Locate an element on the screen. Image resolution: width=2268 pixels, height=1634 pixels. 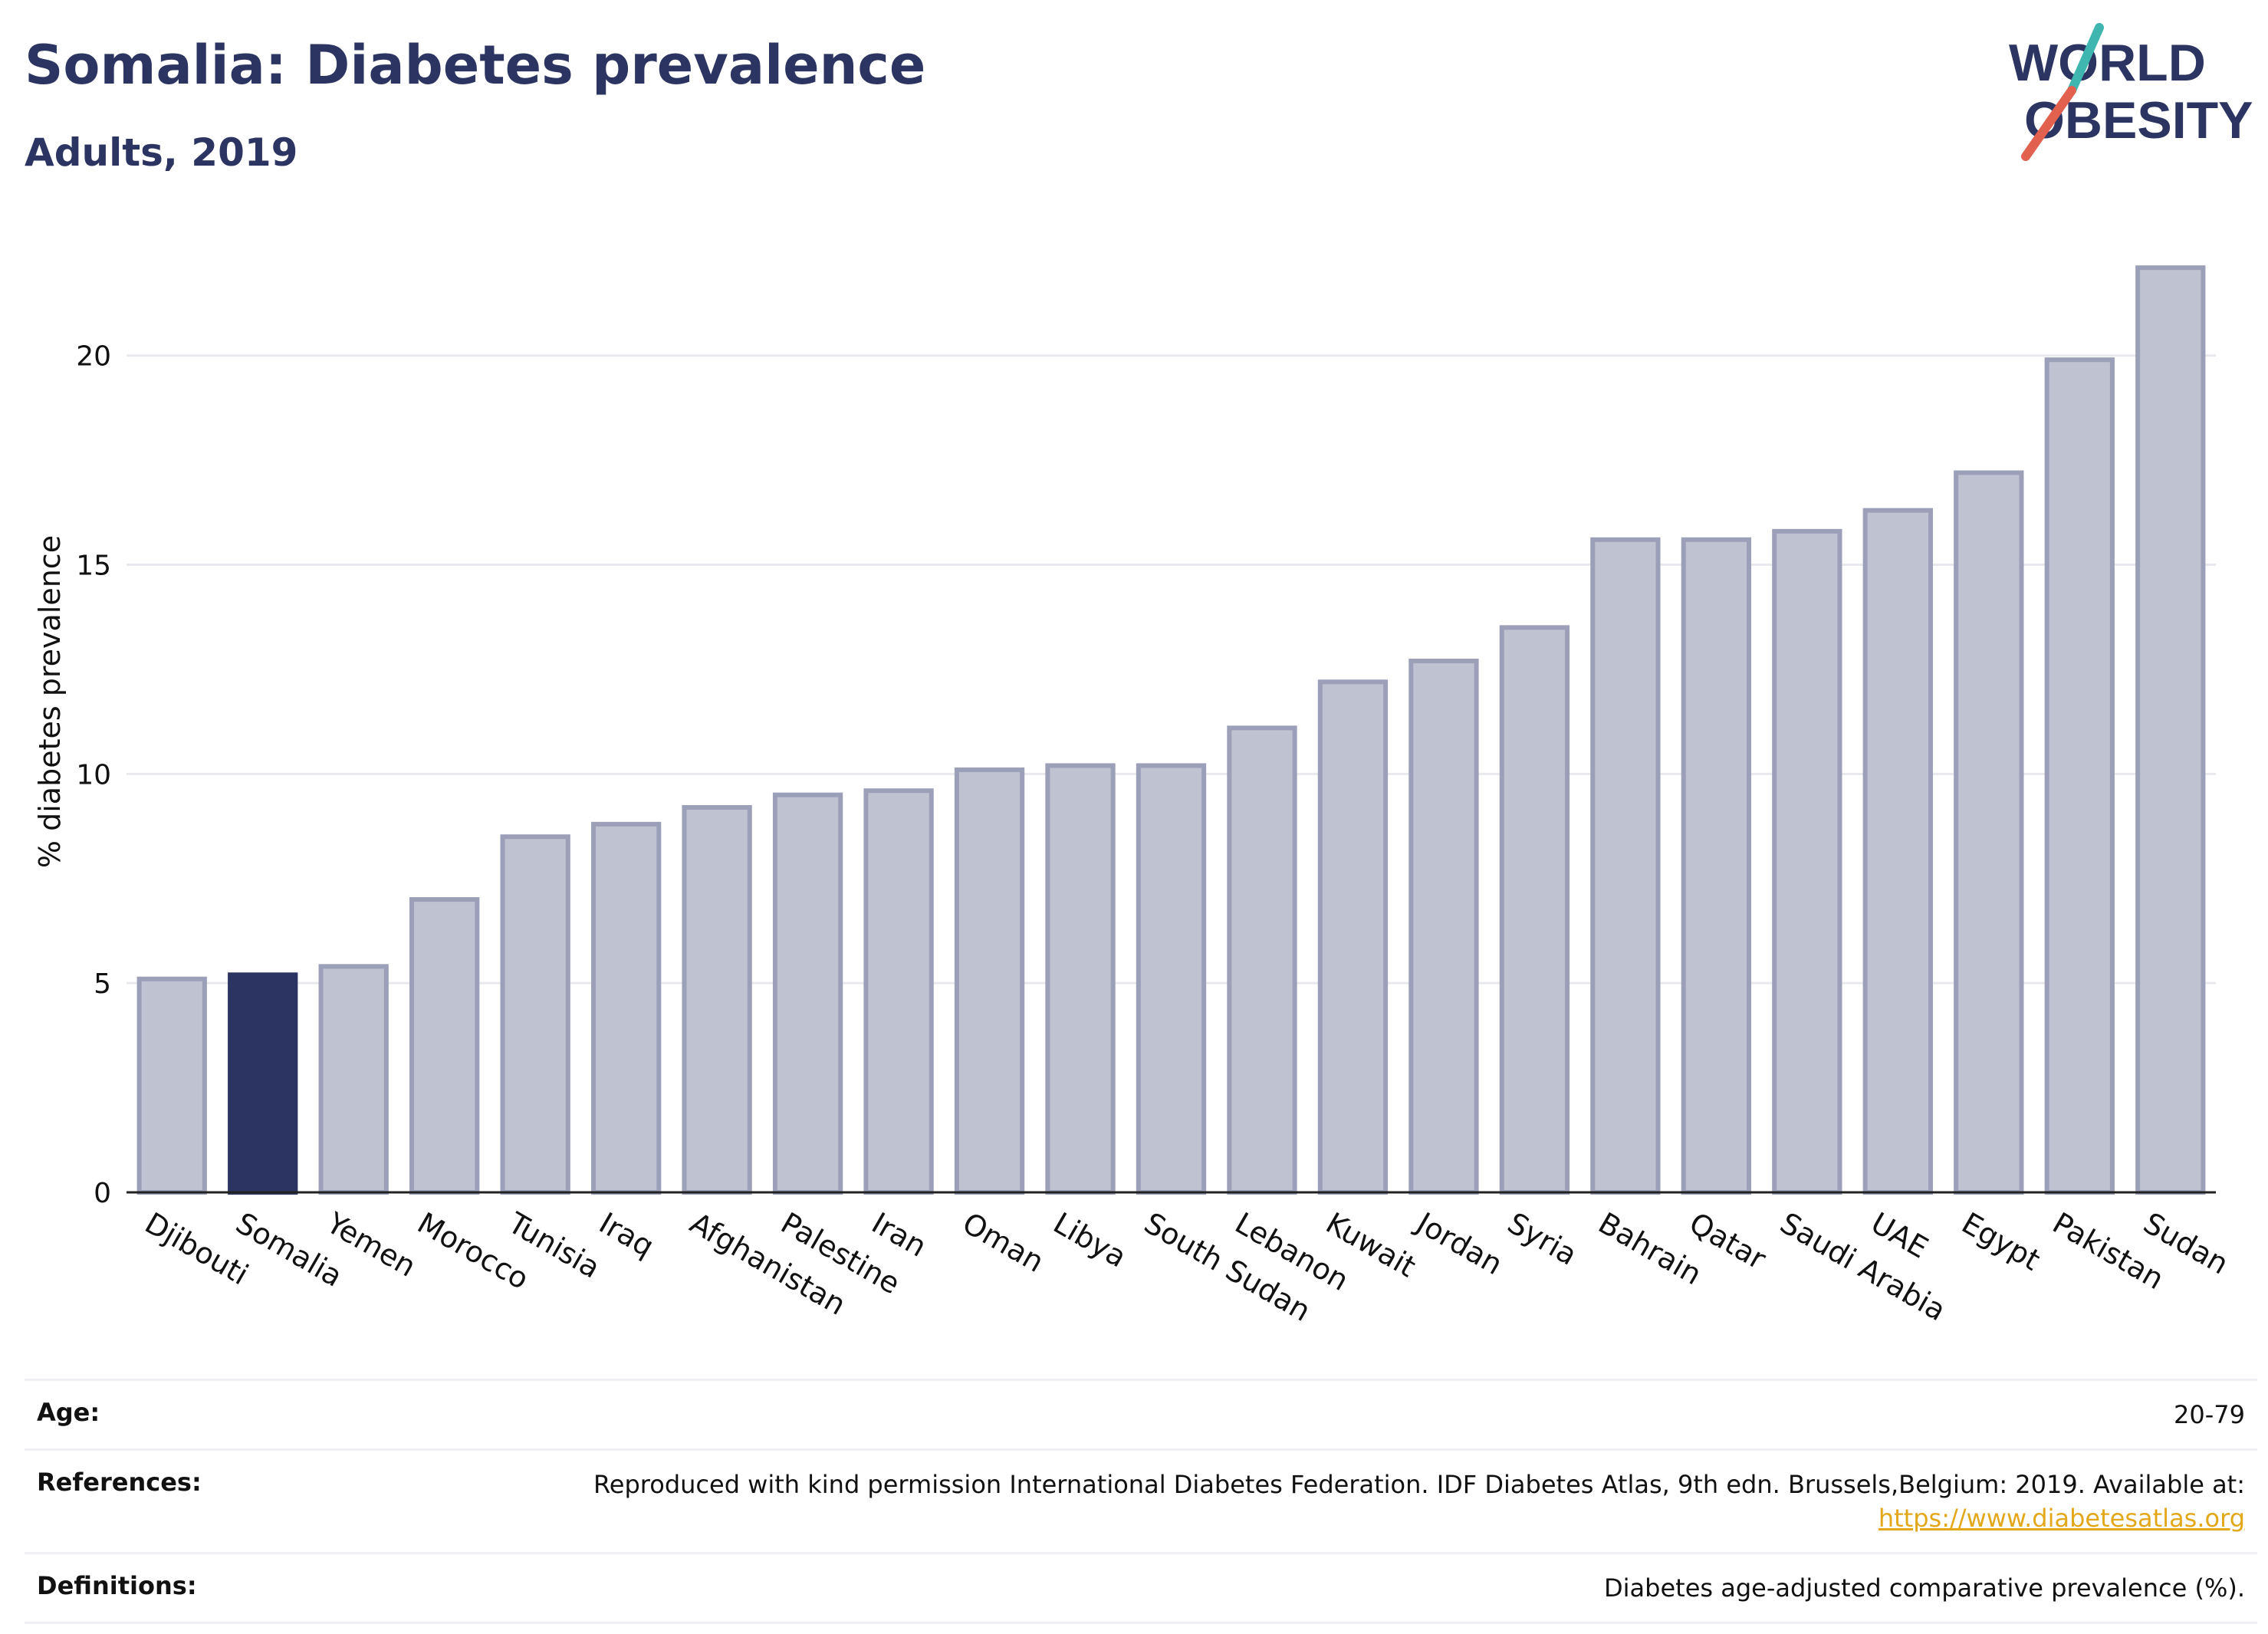
definitions-label: Definitions: is located at coordinates (117, 1586).